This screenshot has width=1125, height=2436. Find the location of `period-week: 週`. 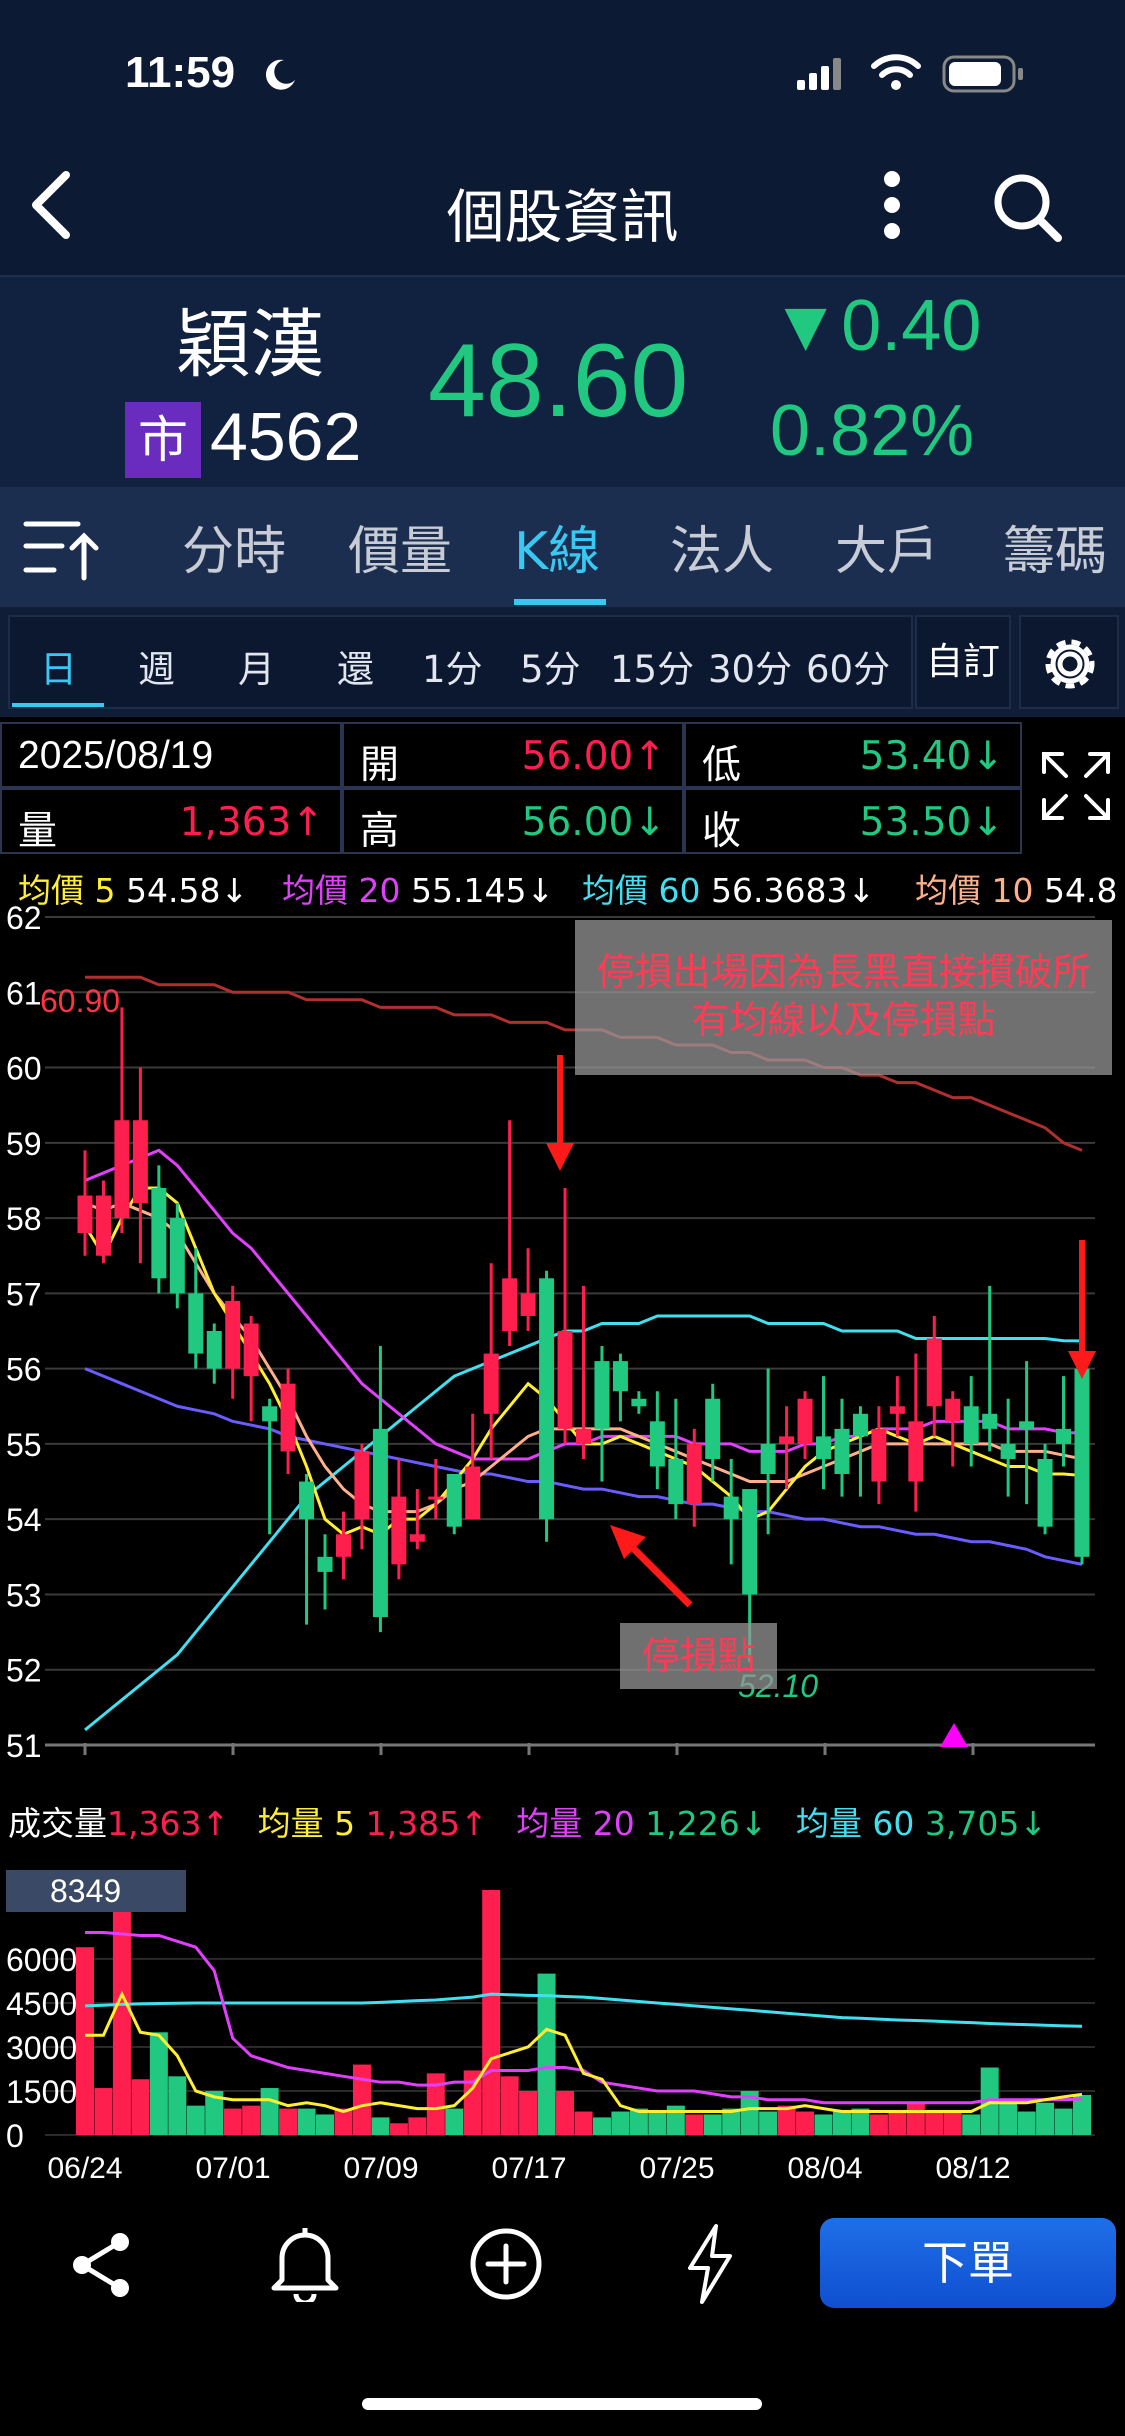

period-week: 週 is located at coordinates (156, 669).